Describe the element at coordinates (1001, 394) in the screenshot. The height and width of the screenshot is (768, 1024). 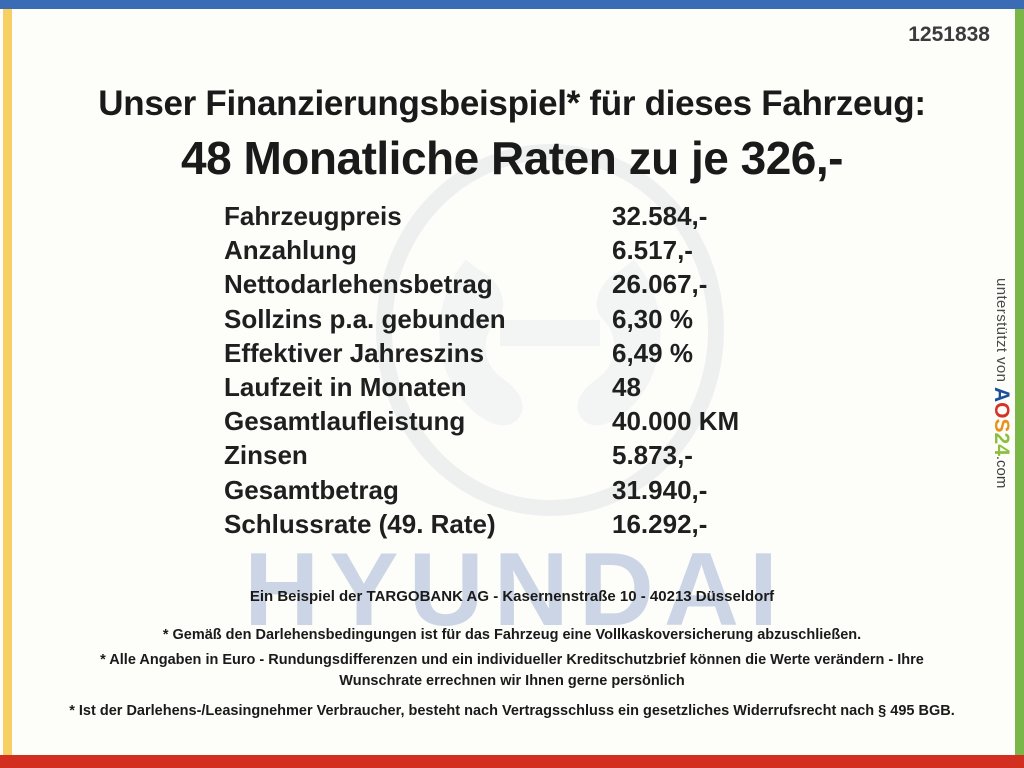
I see `aos24-letter-a: A` at that location.